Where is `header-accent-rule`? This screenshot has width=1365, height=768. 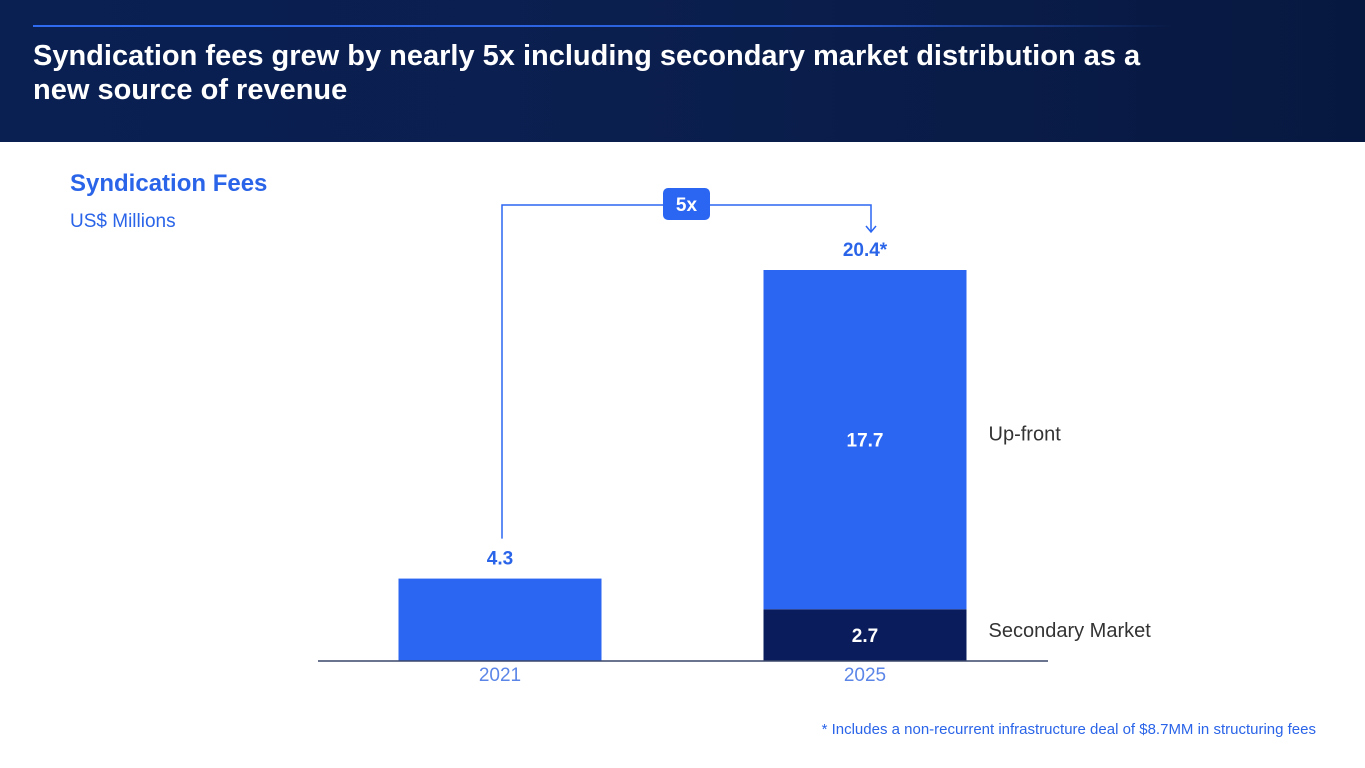
header-accent-rule is located at coordinates (603, 26).